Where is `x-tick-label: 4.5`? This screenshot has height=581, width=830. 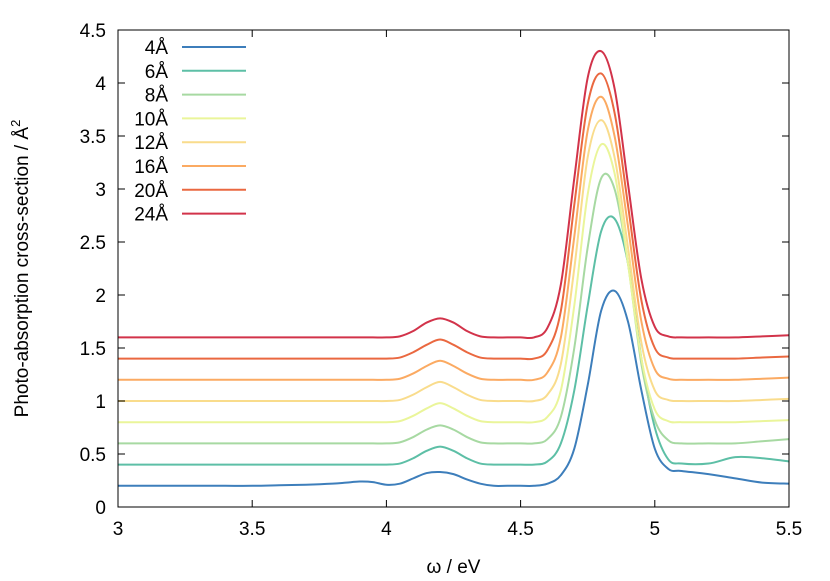
x-tick-label: 4.5 is located at coordinates (520, 529).